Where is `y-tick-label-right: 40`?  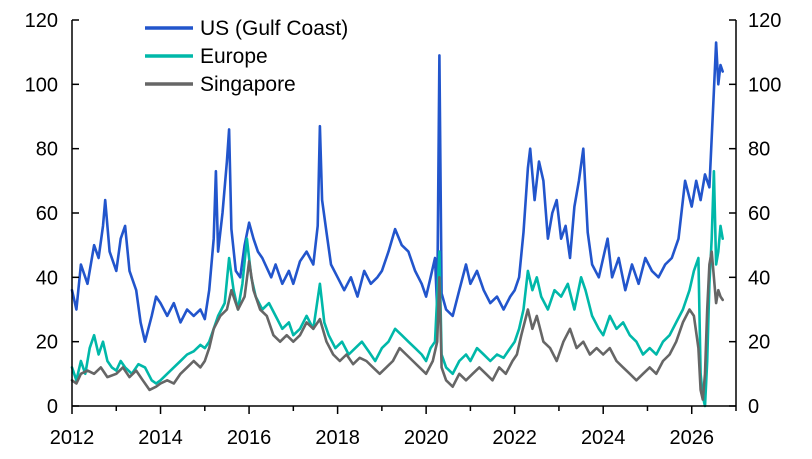 y-tick-label-right: 40 is located at coordinates (759, 278).